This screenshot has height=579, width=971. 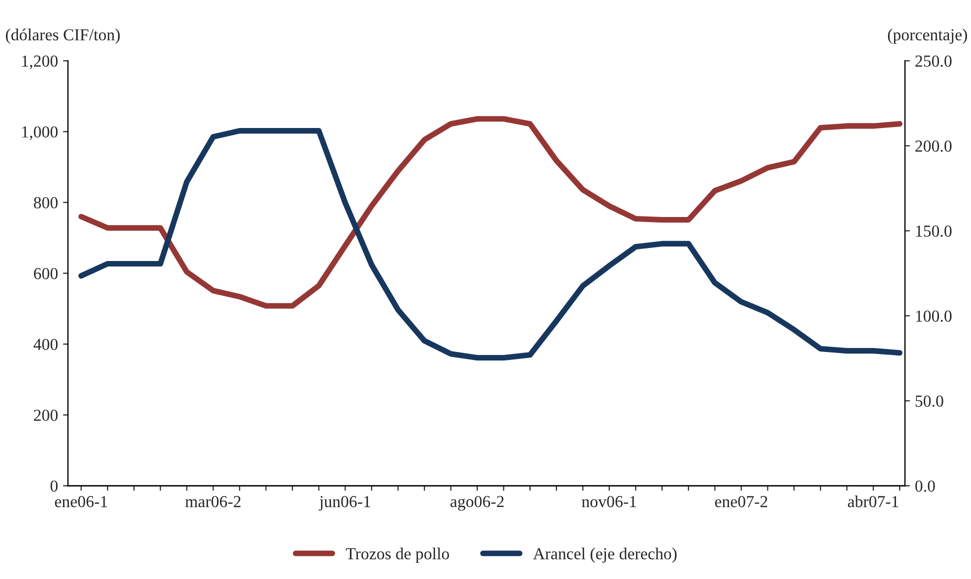 What do you see at coordinates (477, 503) in the screenshot?
I see `x-tick-label: ago06-2` at bounding box center [477, 503].